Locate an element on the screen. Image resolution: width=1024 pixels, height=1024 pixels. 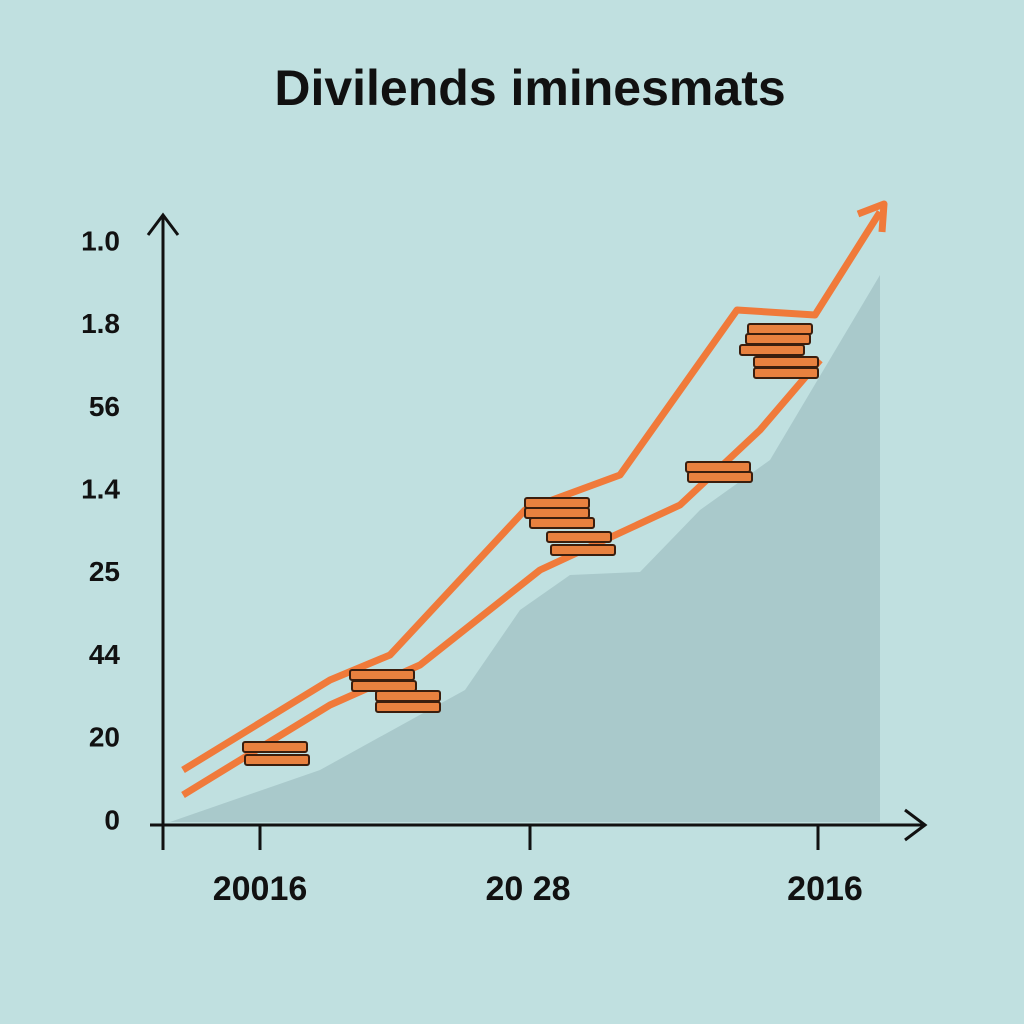
chart-title: Divilends iminesmats is located at coordinates (529, 88).